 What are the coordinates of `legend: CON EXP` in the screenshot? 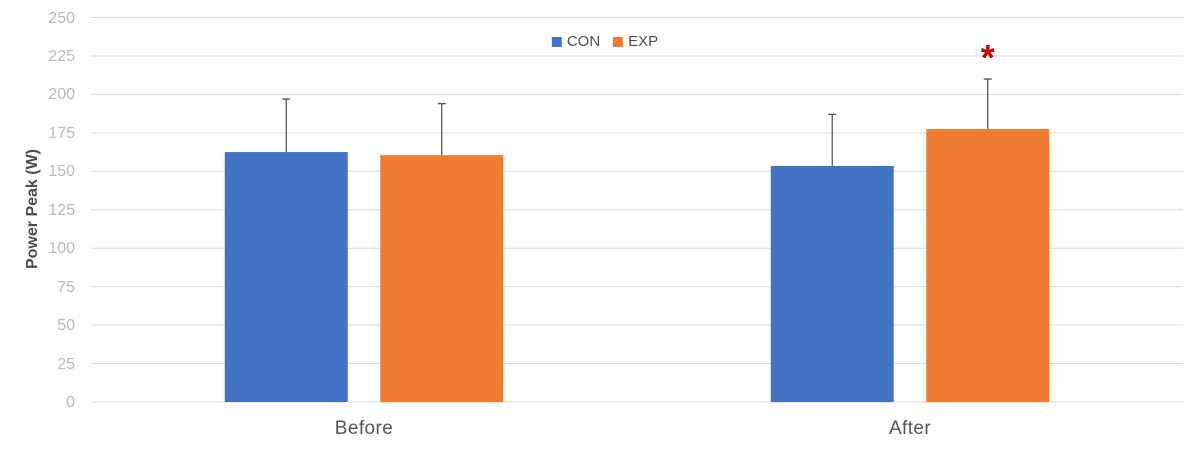 It's located at (604, 41).